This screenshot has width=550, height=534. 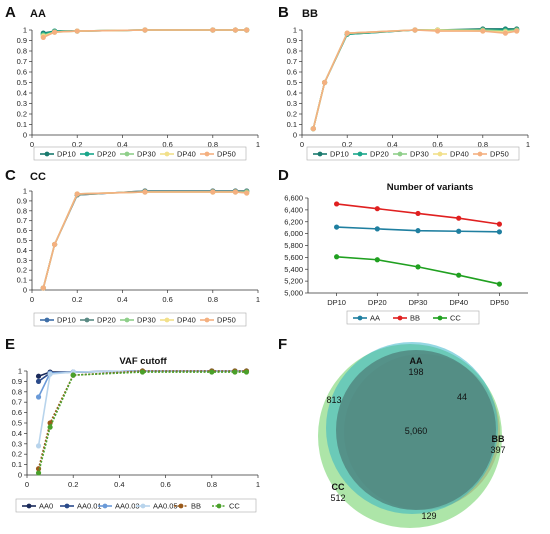 I want to click on panel-a-x-tick-label: 0.2, so click(x=77, y=144).